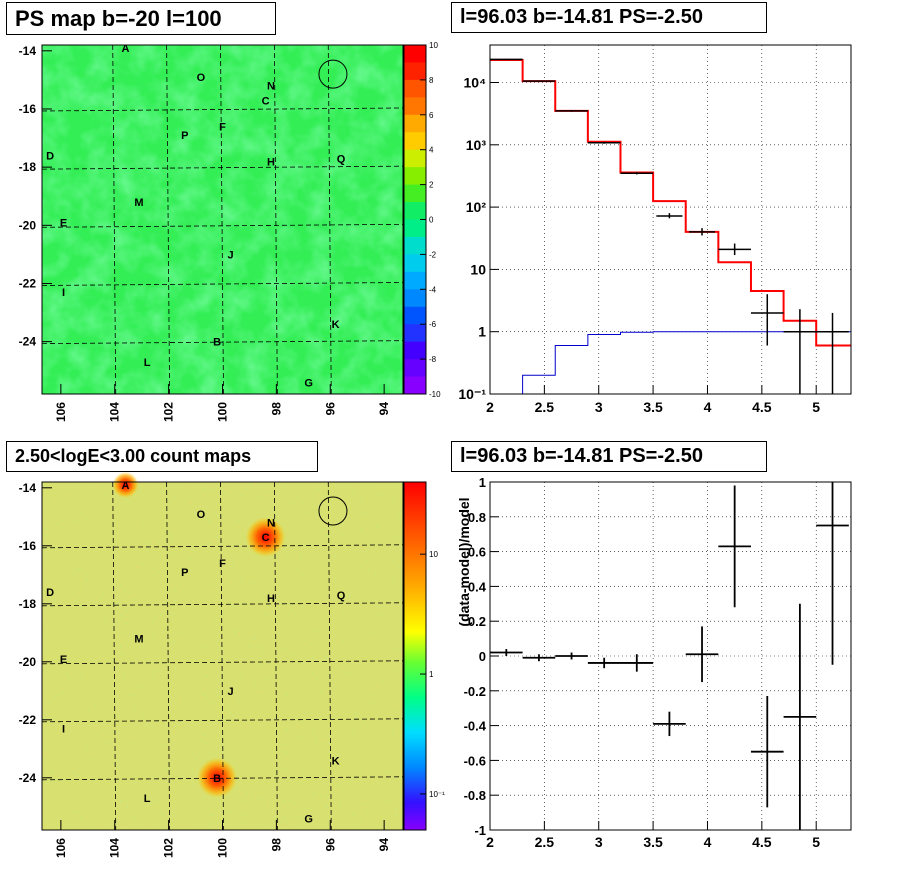 This screenshot has width=898, height=875. I want to click on spec-ytick-label-0: 10⁻¹, so click(472, 394).